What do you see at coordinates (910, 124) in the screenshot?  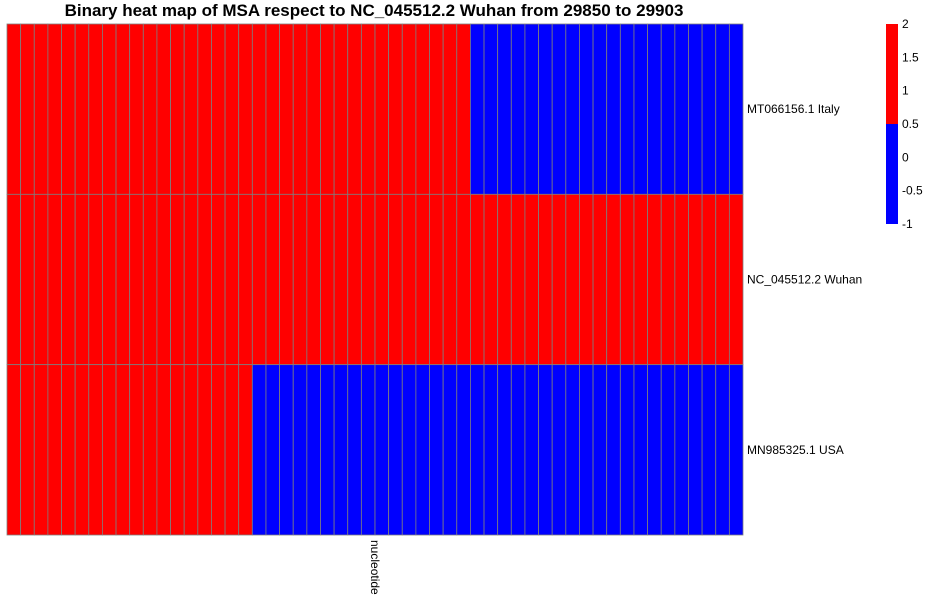 I see `legend-tick-label: 0.5` at bounding box center [910, 124].